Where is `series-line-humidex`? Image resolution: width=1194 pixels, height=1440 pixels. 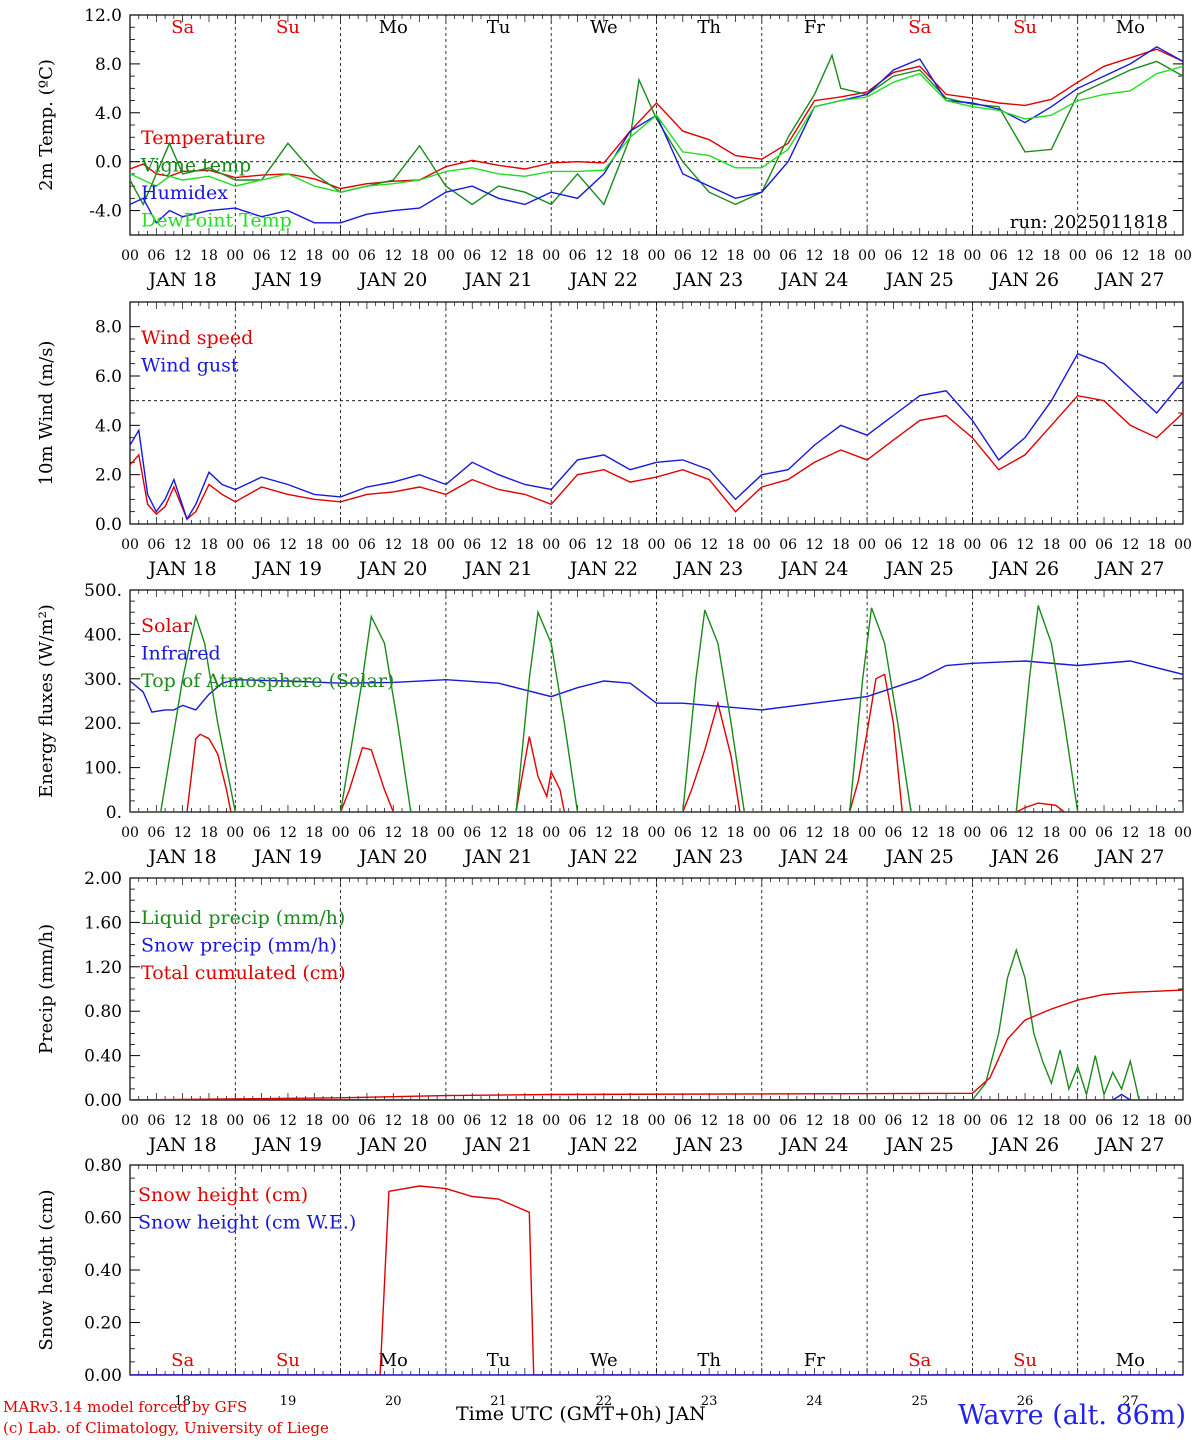 series-line-humidex is located at coordinates (656, 134).